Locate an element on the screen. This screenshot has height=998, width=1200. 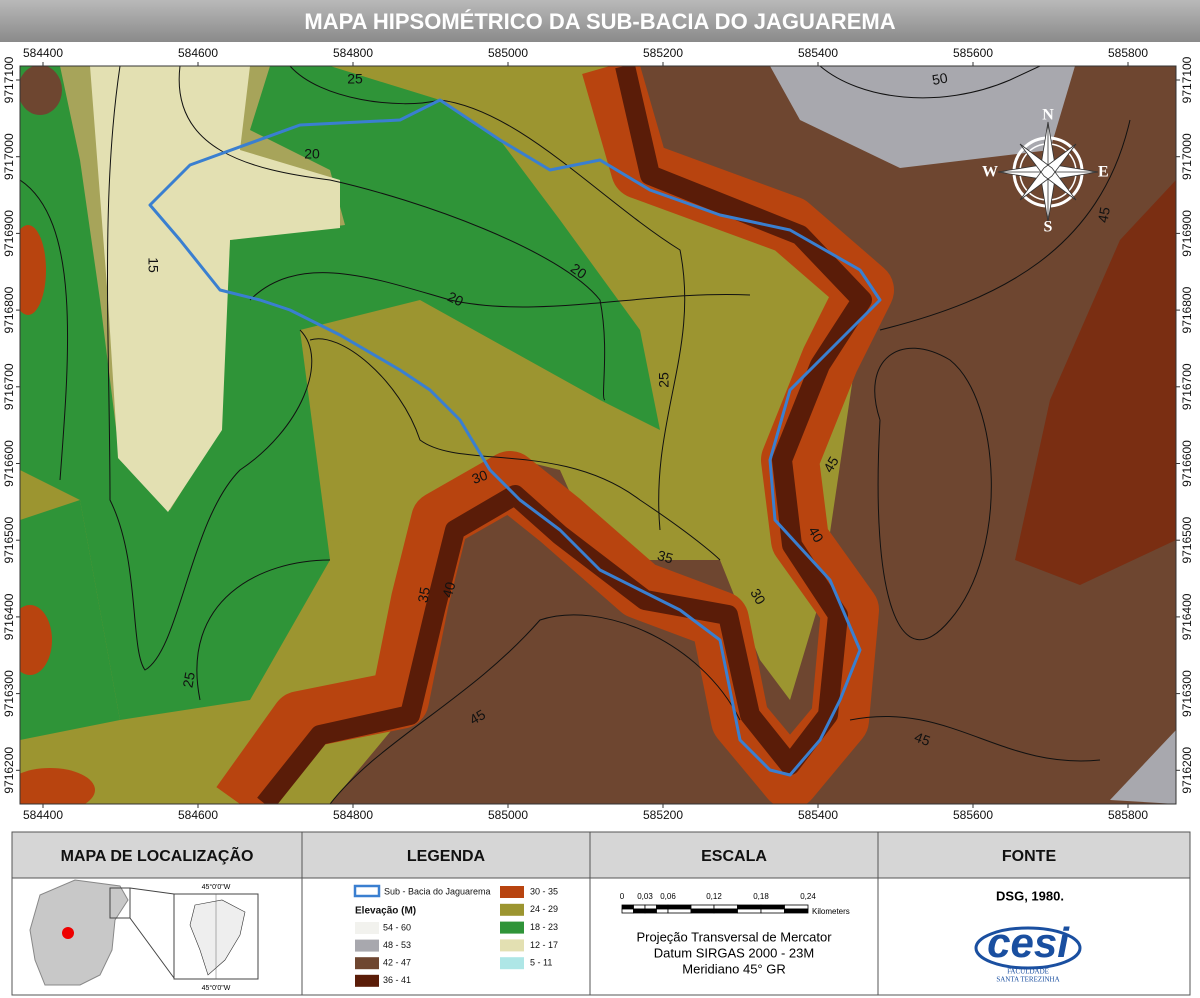
compass-star is located at coordinates (1048, 172).